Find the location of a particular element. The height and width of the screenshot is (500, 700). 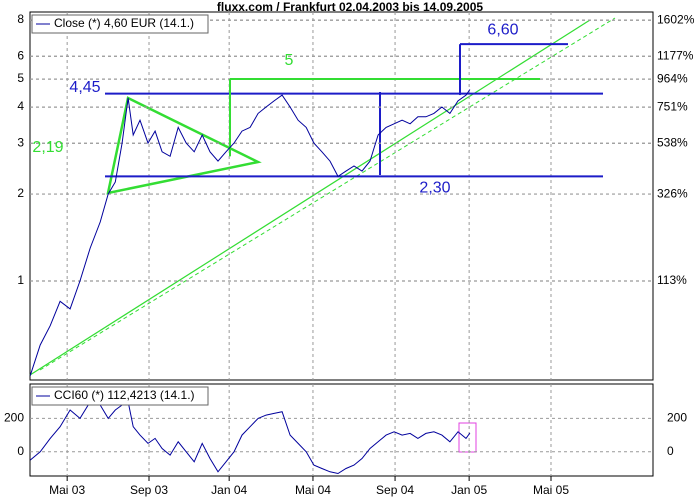

x-tick-label: Mai 04 is located at coordinates (313, 490).